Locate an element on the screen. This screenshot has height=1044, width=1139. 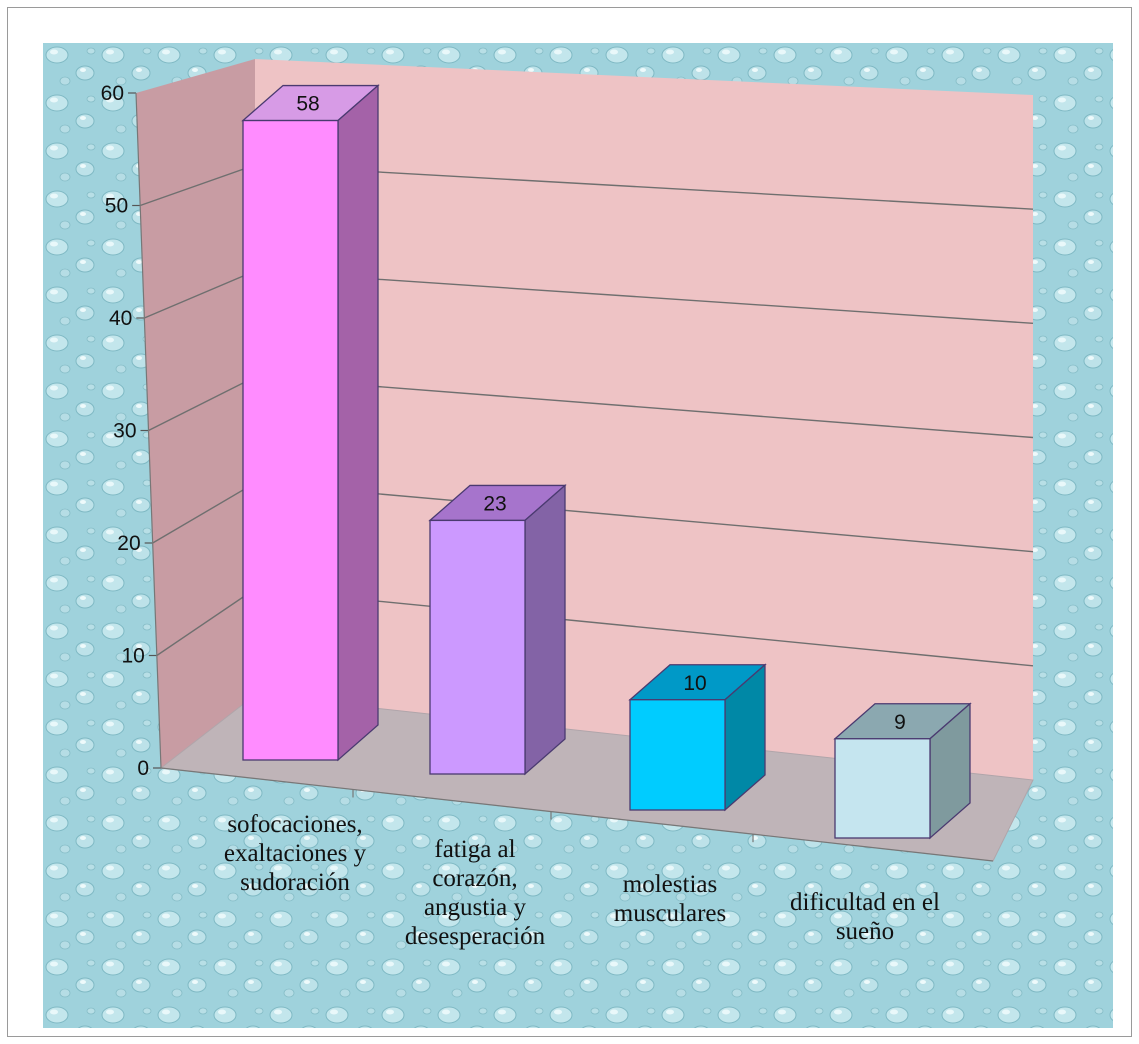
category-label-line: desesperación is located at coordinates (475, 936).